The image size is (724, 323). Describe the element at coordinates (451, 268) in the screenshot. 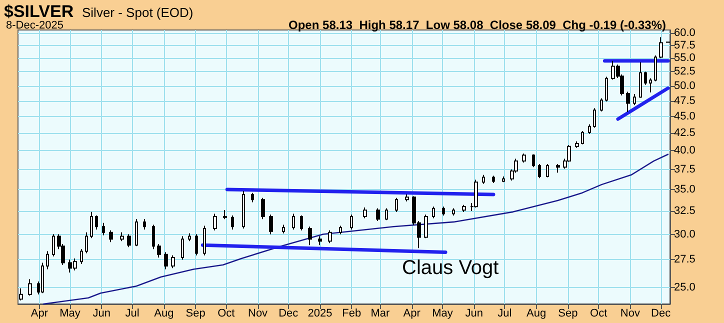

I see `annotation: Claus Vogt` at that location.